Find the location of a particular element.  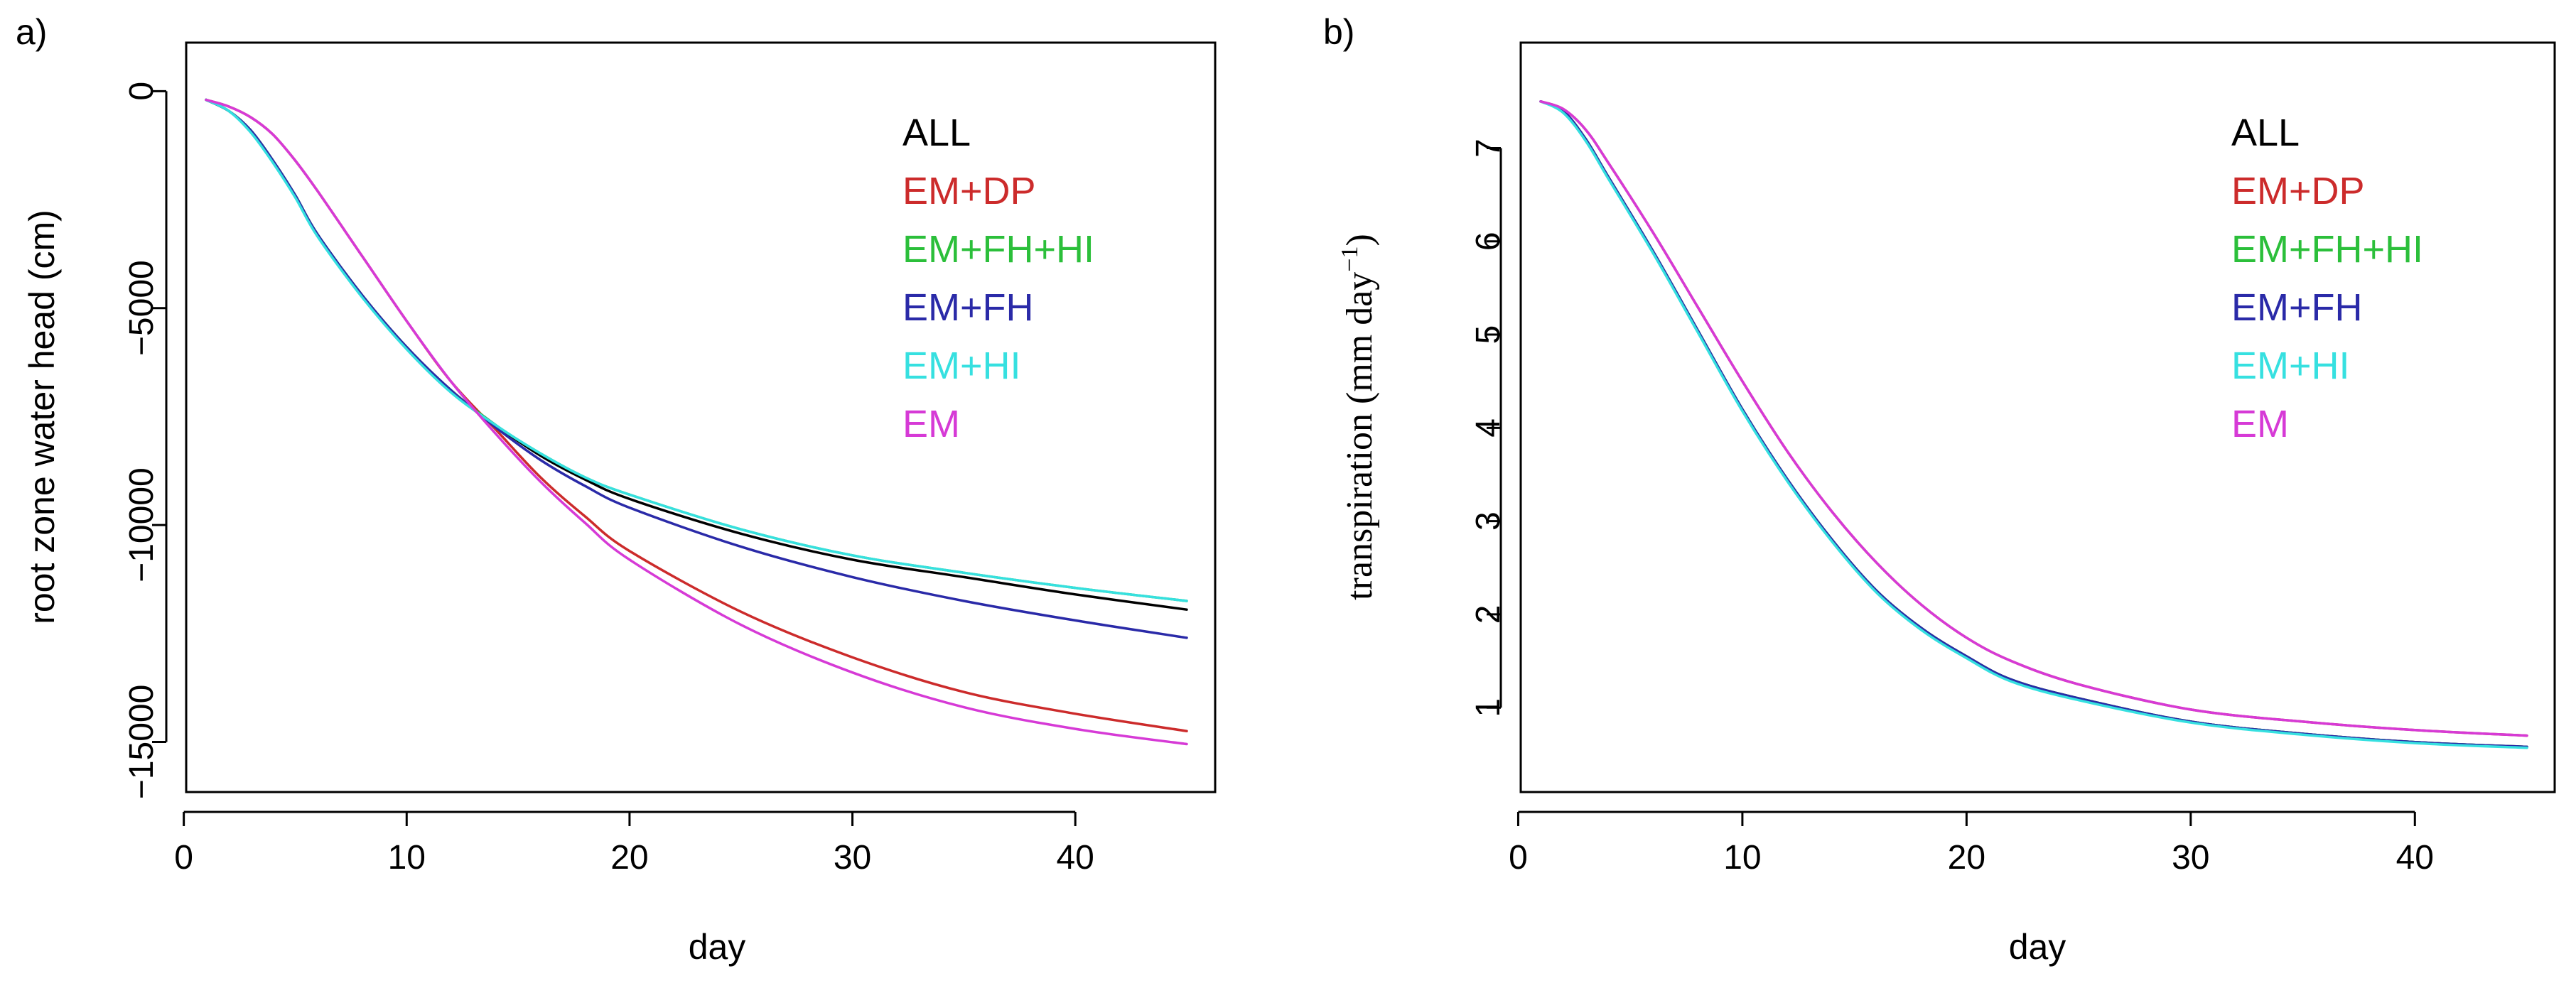

panel-a-legend-entry-all: ALL is located at coordinates (937, 133).